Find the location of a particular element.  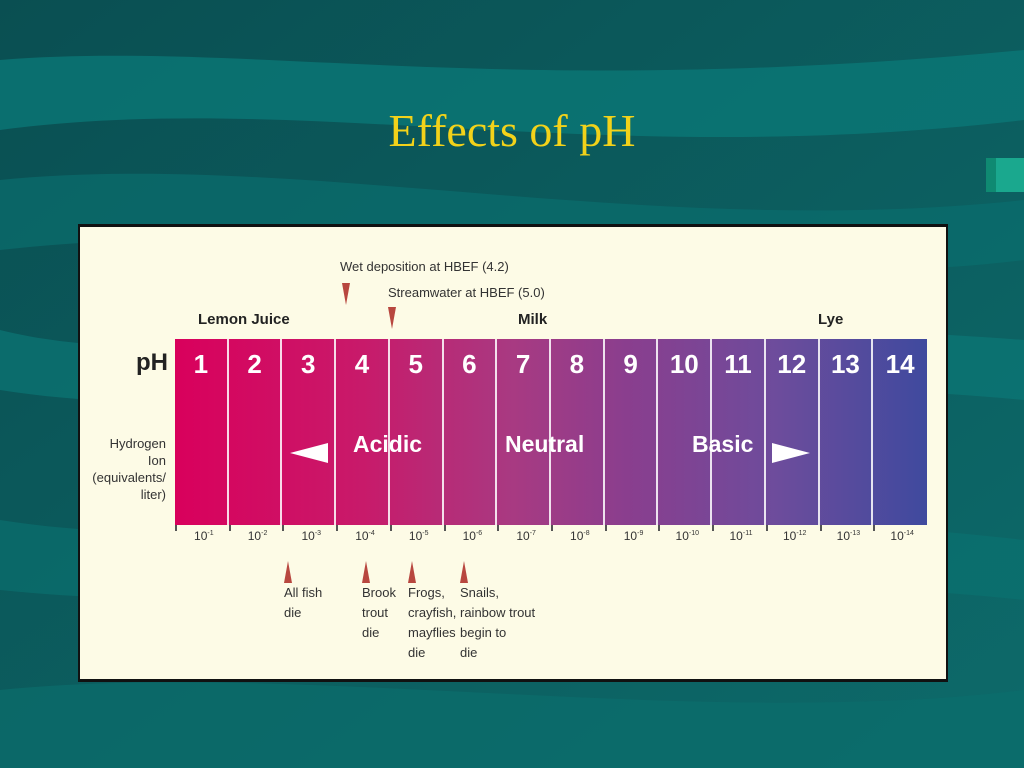

hydrogen-value-5: 10-5 is located at coordinates (419, 536).